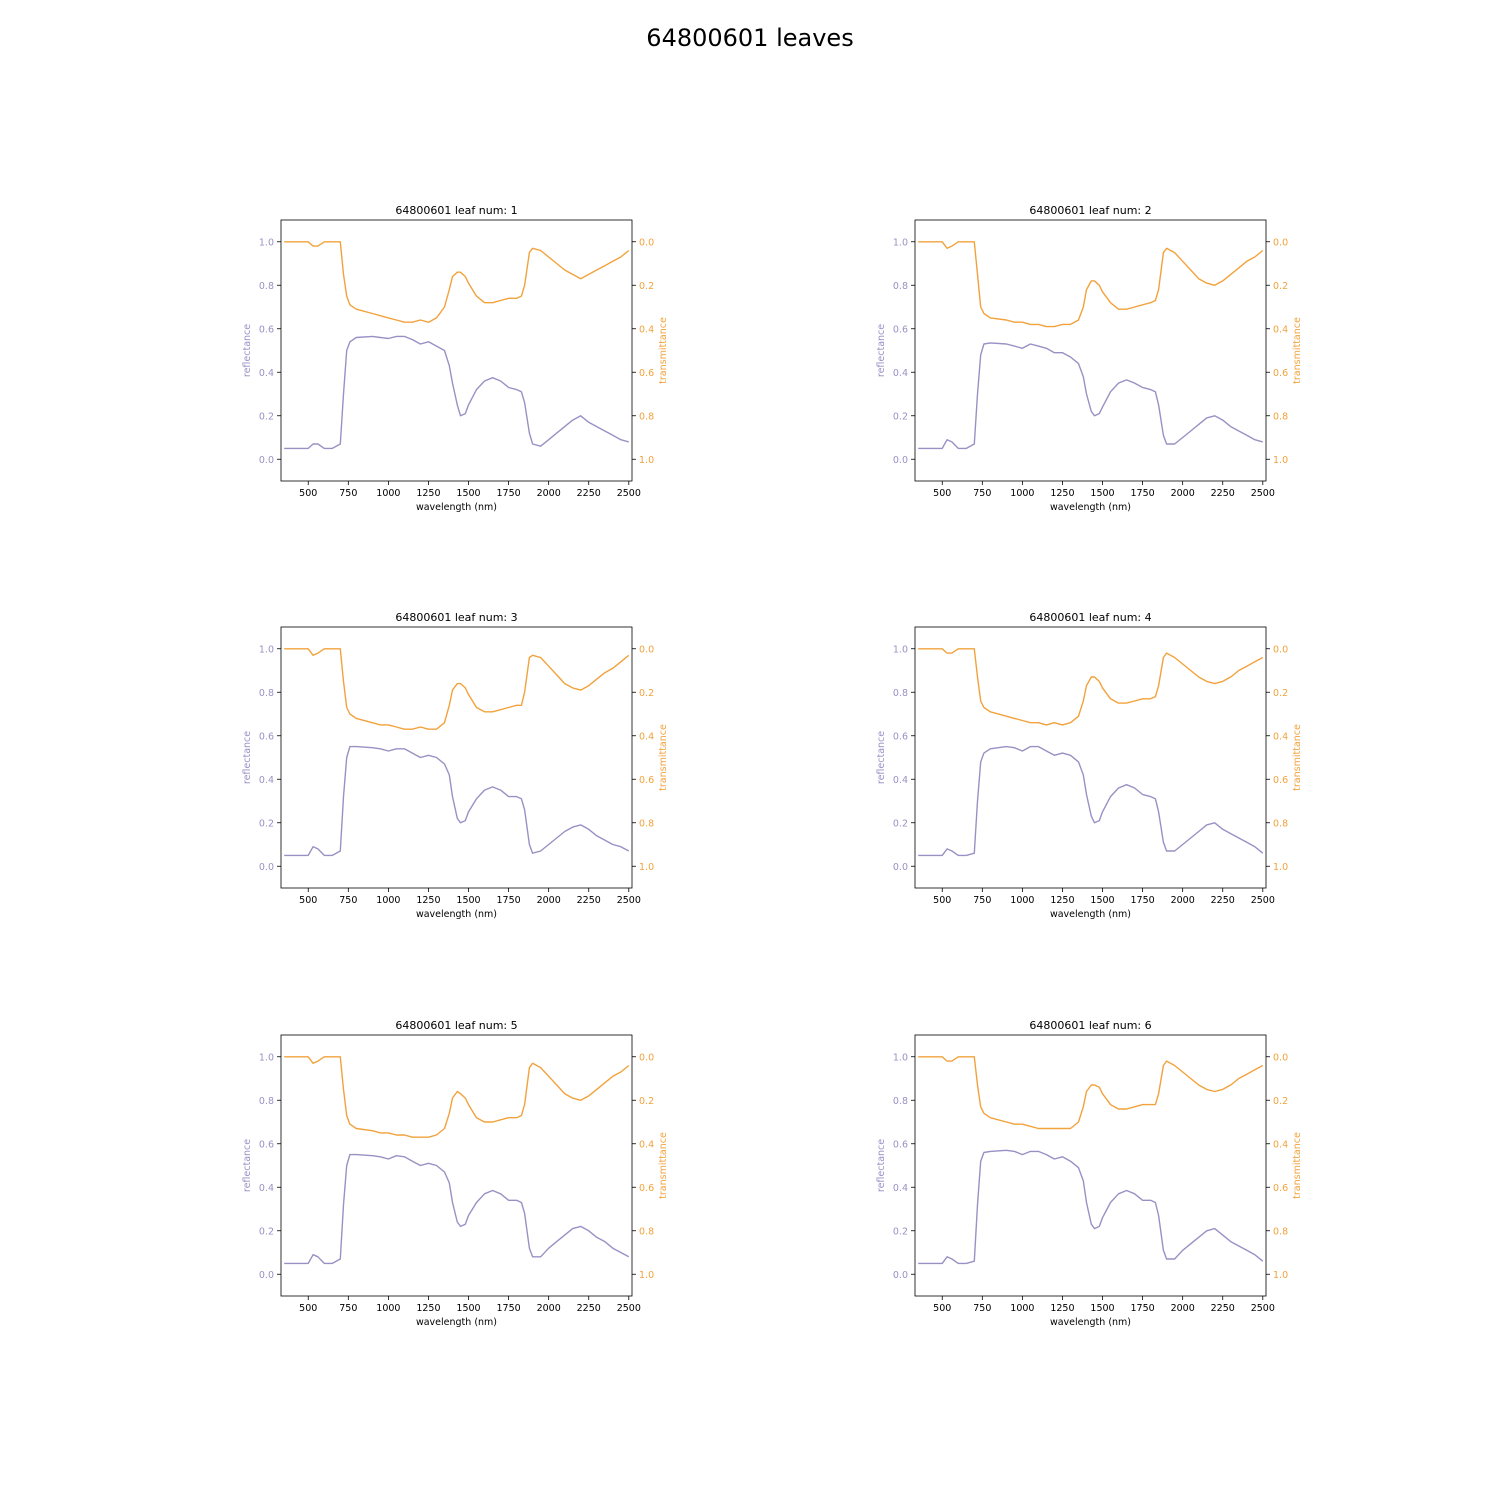 The image size is (1500, 1500). Describe the element at coordinates (750, 38) in the screenshot. I see `figure-title: 64800601 leaves` at that location.